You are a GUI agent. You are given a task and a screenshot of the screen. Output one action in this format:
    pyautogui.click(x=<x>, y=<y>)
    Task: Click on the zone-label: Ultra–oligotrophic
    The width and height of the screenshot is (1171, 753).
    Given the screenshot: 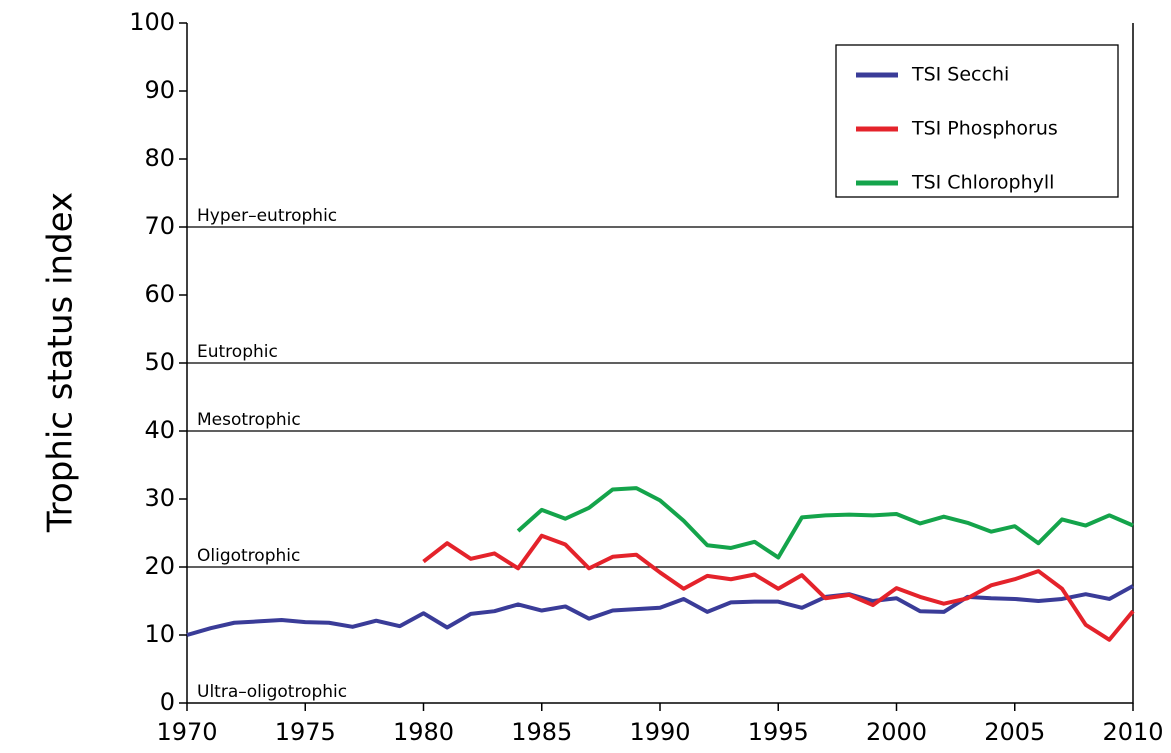 What is the action you would take?
    pyautogui.click(x=272, y=692)
    